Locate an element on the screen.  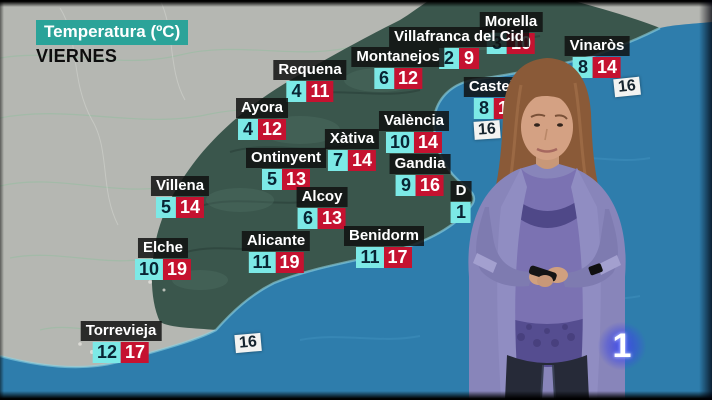
city-temps: 4 11 is located at coordinates (309, 91).